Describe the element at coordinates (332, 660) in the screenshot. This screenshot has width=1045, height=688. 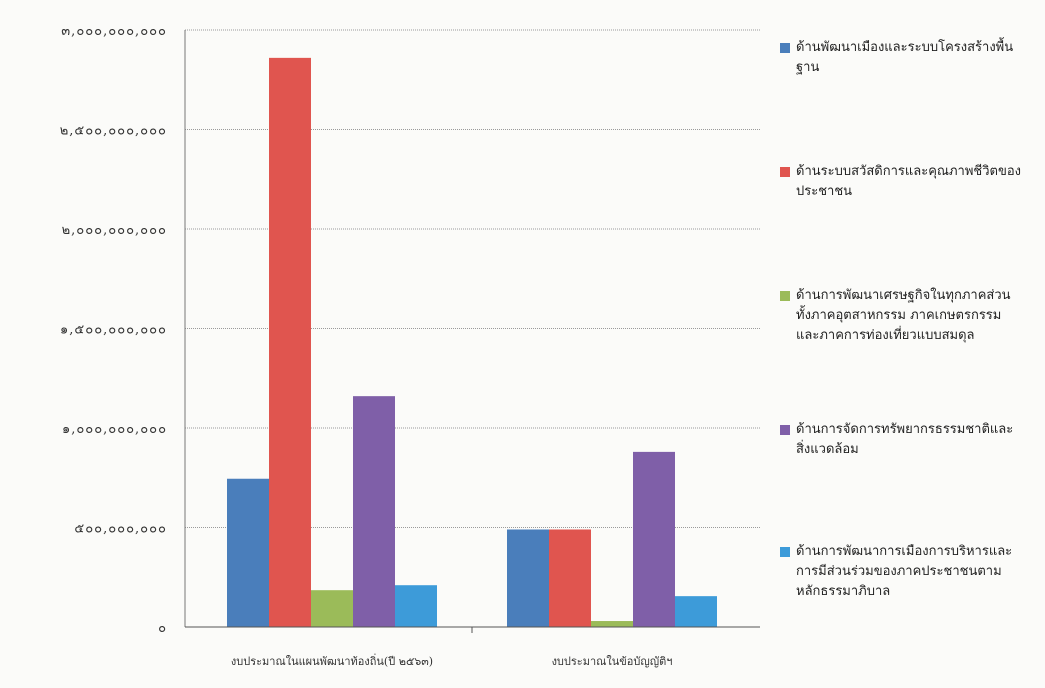
I see `x-tick-label: งบประมาณในแผนพัฒนาท้องถิ่น(ปี ๒๕๖๓)` at that location.